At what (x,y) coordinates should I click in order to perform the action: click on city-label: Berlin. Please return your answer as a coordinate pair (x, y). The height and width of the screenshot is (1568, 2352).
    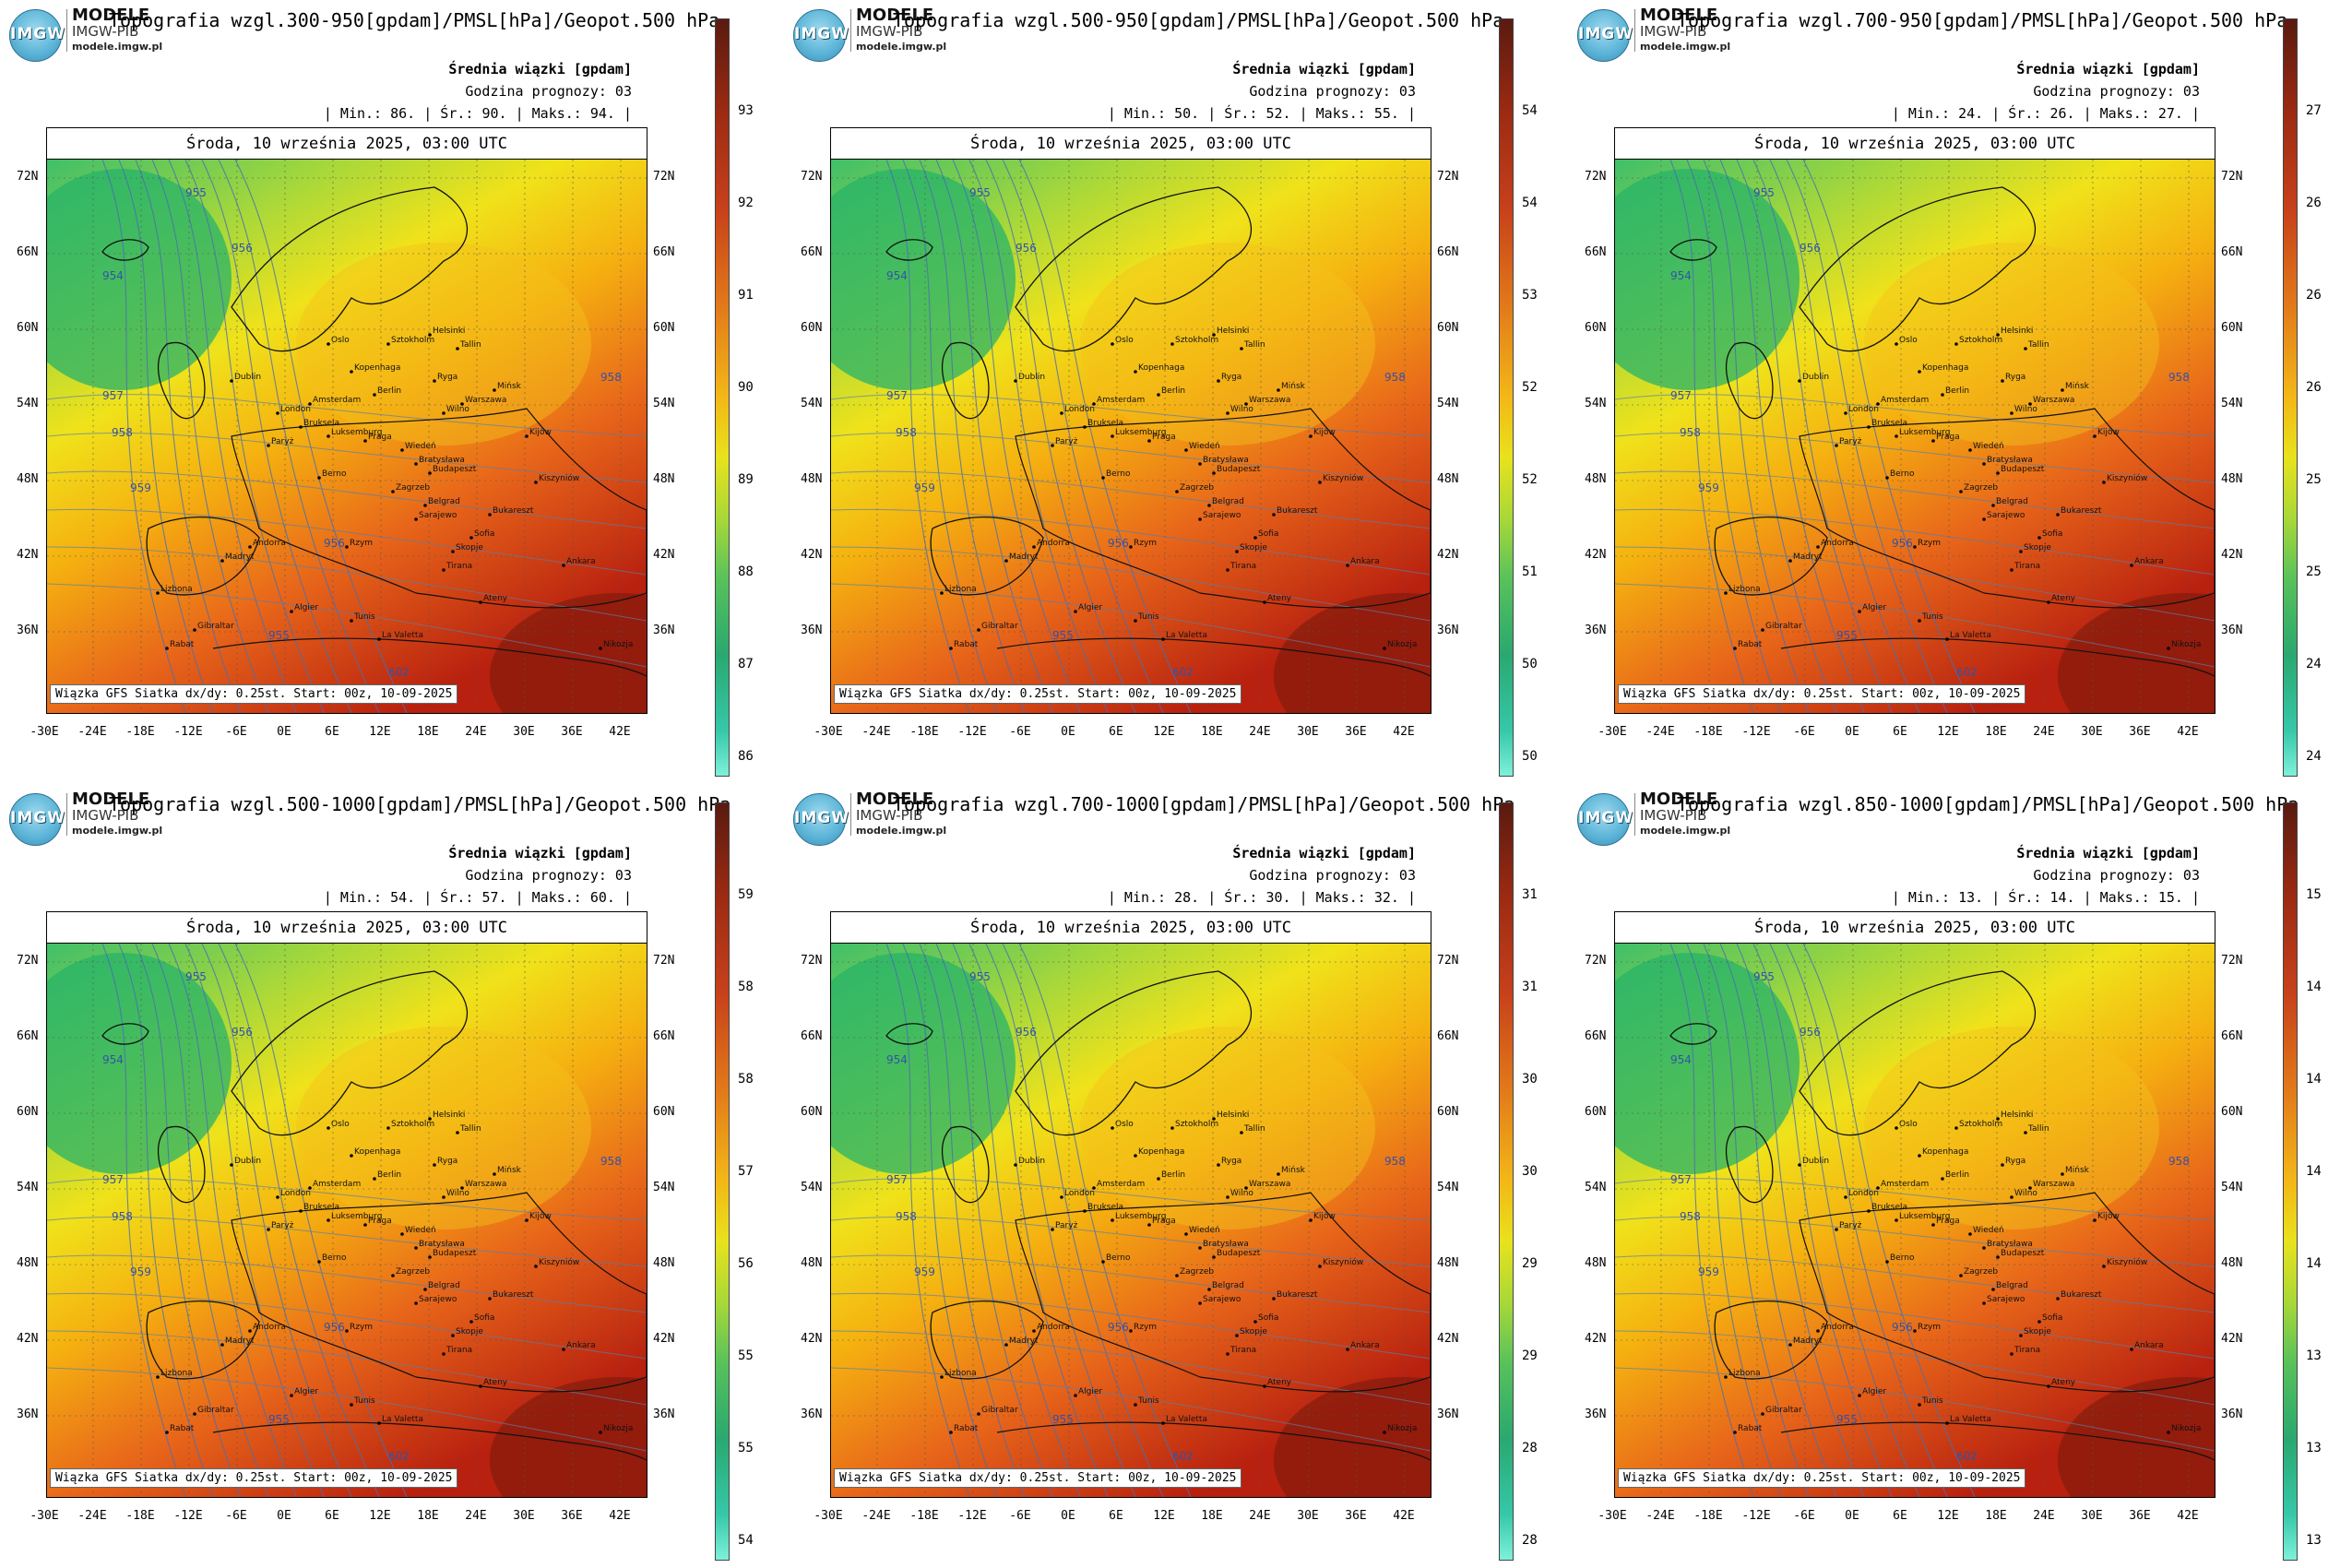
    Looking at the image, I should click on (1957, 1175).